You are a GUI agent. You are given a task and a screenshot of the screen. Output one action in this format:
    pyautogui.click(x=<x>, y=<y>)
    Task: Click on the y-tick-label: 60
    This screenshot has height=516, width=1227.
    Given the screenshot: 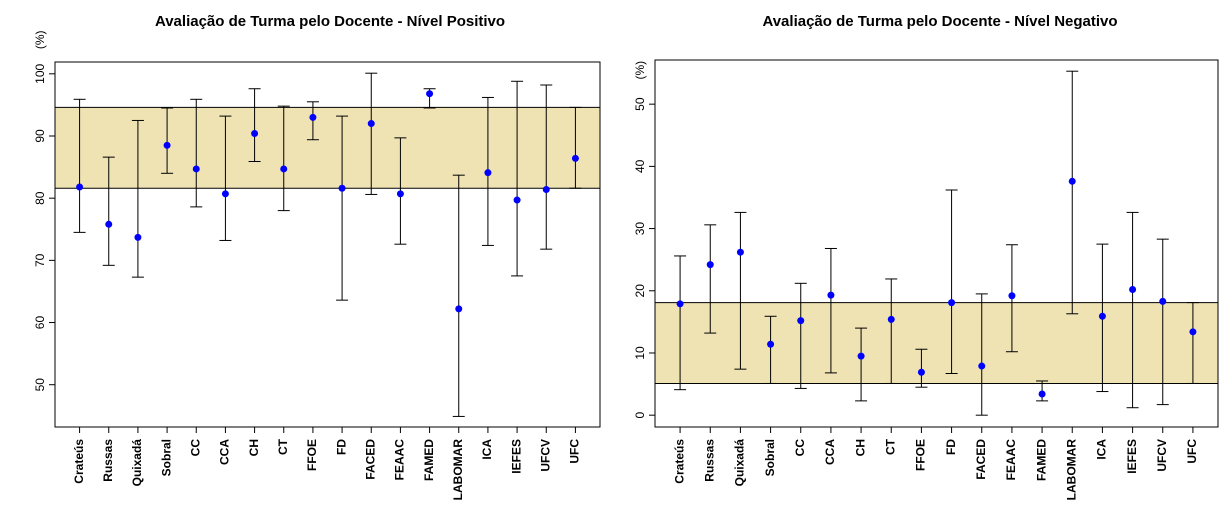 What is the action you would take?
    pyautogui.click(x=40, y=323)
    